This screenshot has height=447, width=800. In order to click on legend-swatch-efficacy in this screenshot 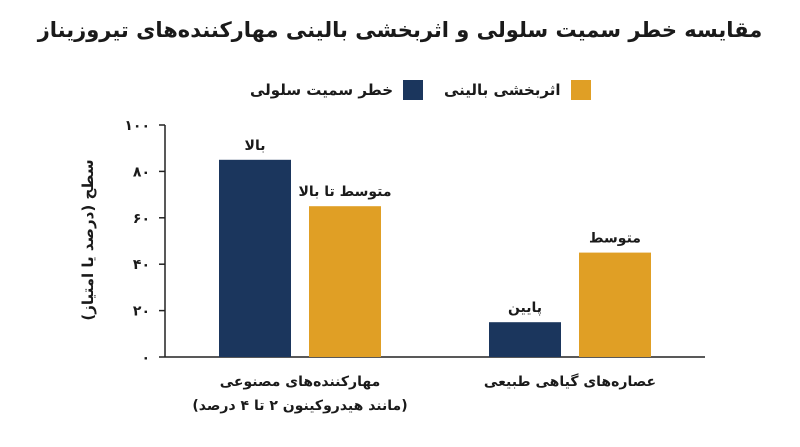, I will do `click(580, 90)`.